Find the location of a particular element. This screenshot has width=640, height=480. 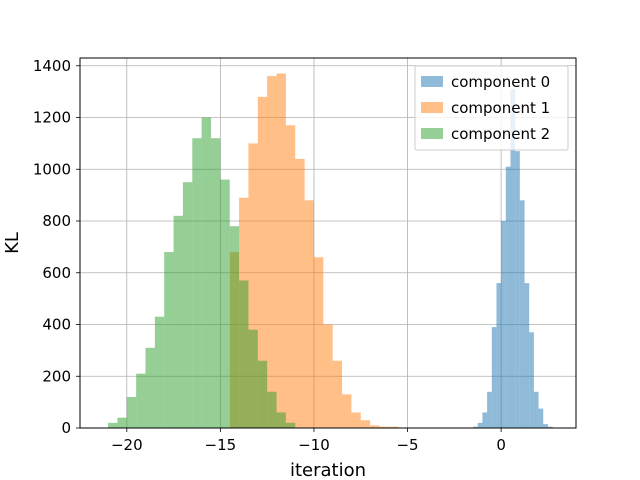

legend-box is located at coordinates (491, 108).